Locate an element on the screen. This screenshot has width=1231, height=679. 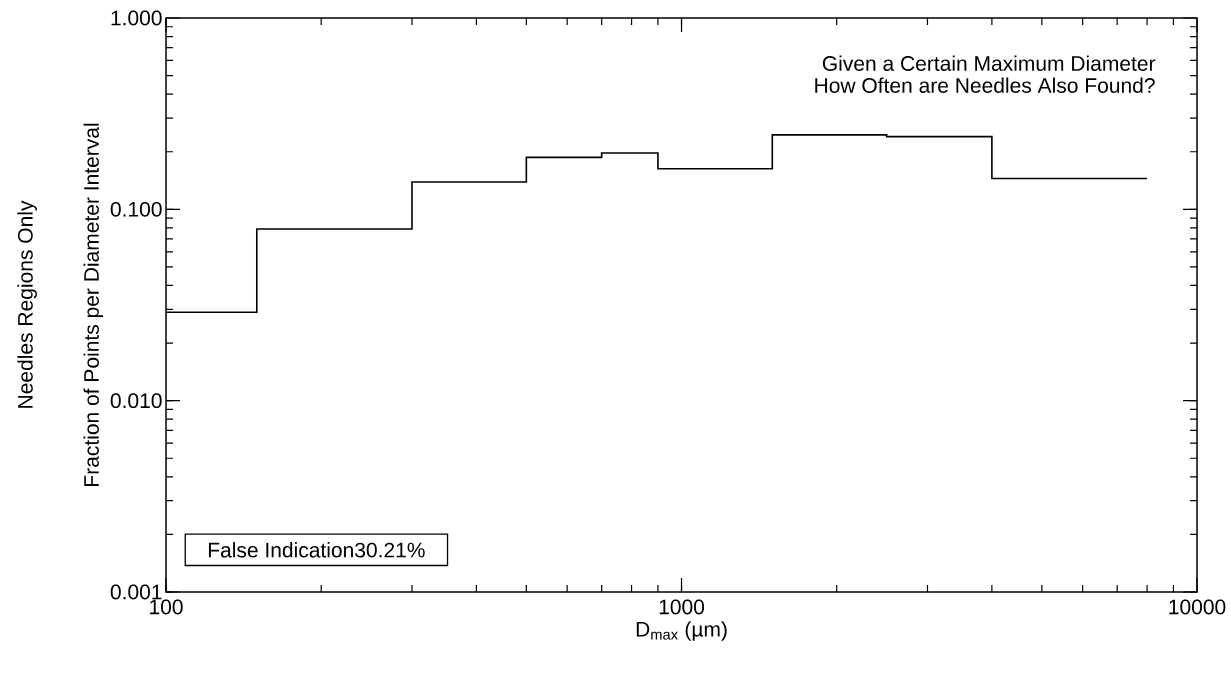
y-tick-label: 0.010 is located at coordinates (136, 401).